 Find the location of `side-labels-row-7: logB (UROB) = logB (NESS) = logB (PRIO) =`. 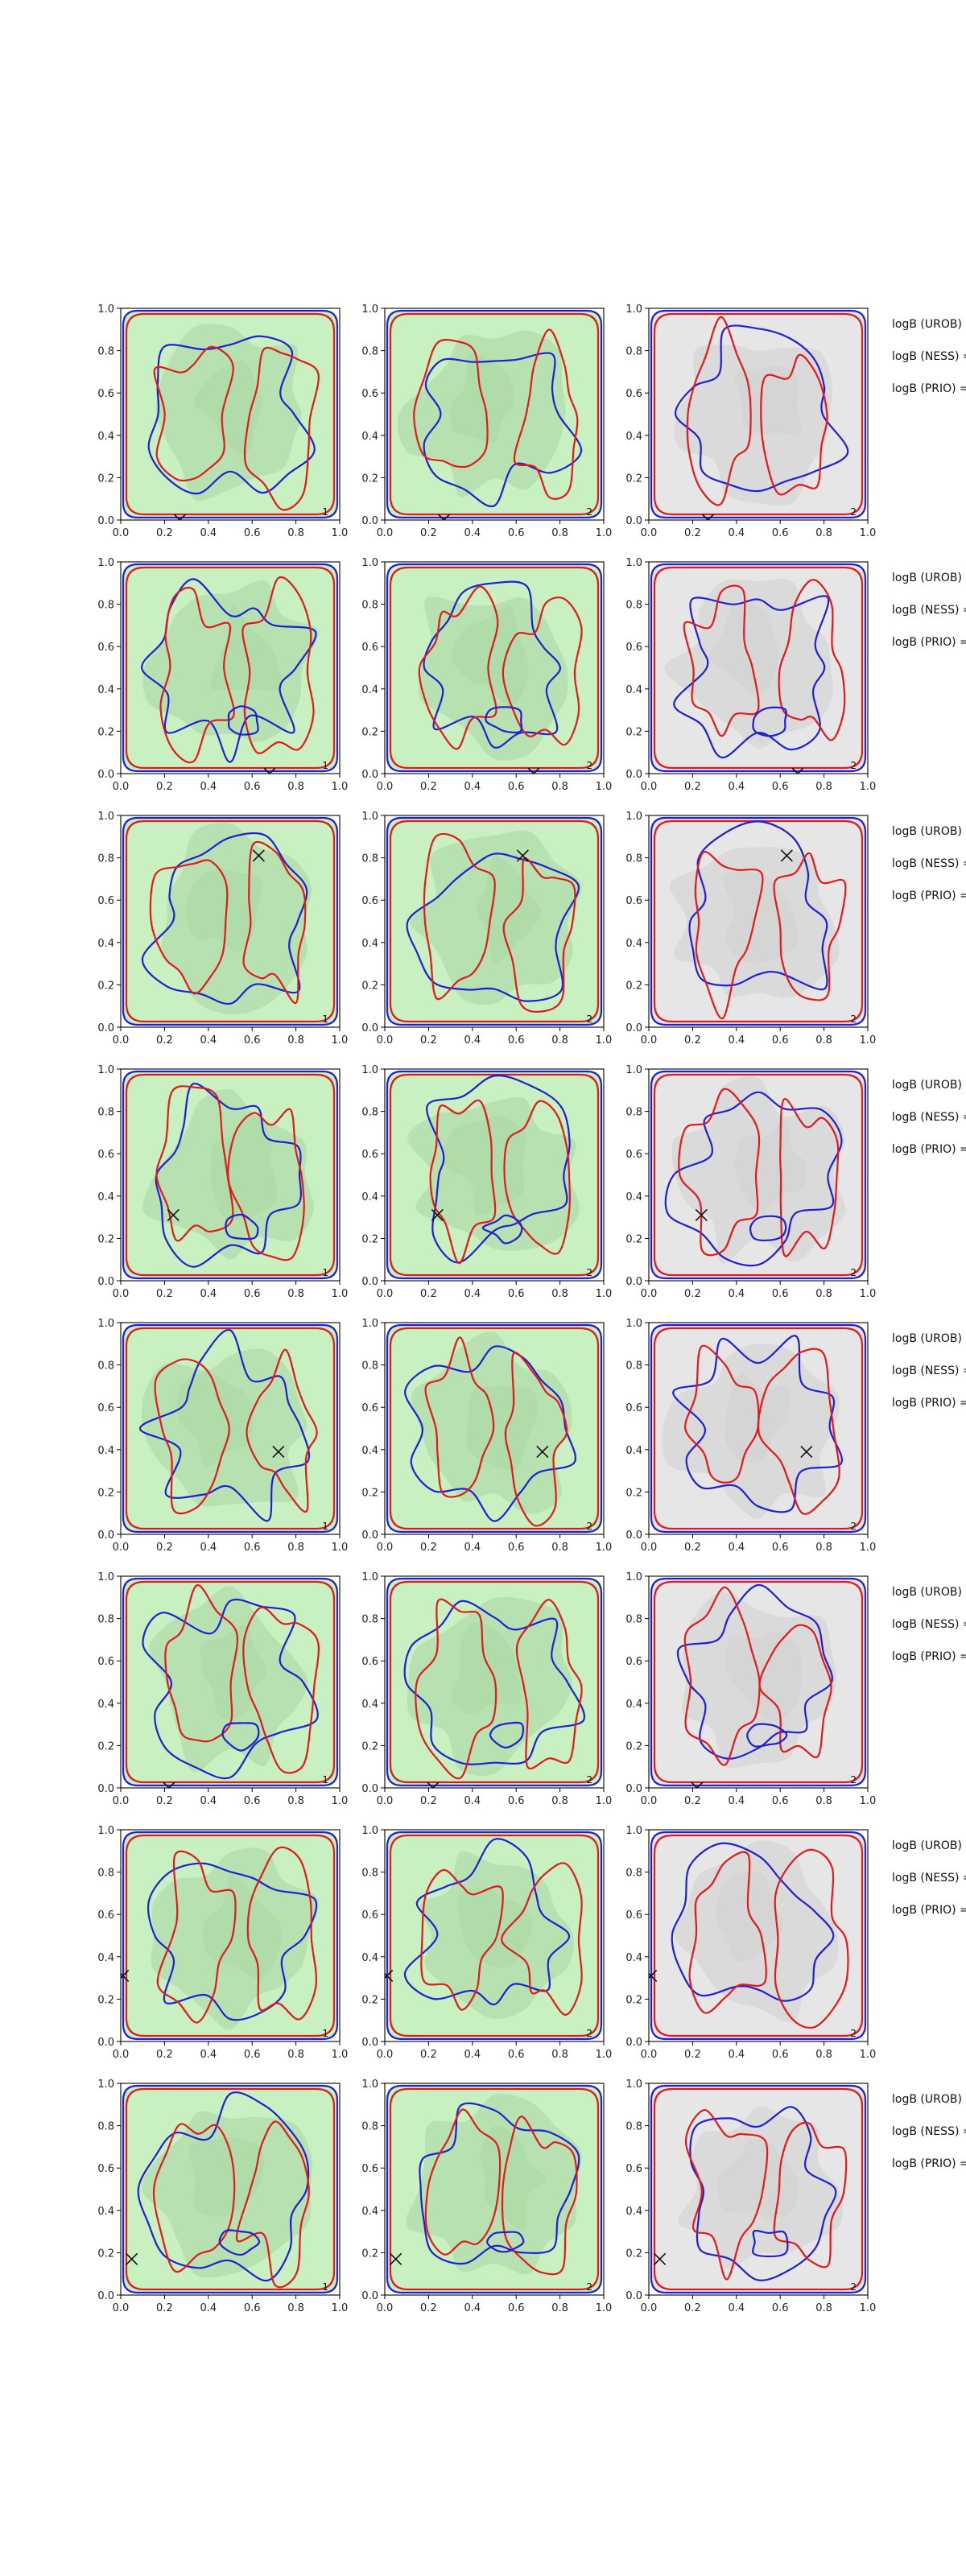

side-labels-row-7: logB (UROB) = logB (NESS) = logB (PRIO) = is located at coordinates (929, 1878).